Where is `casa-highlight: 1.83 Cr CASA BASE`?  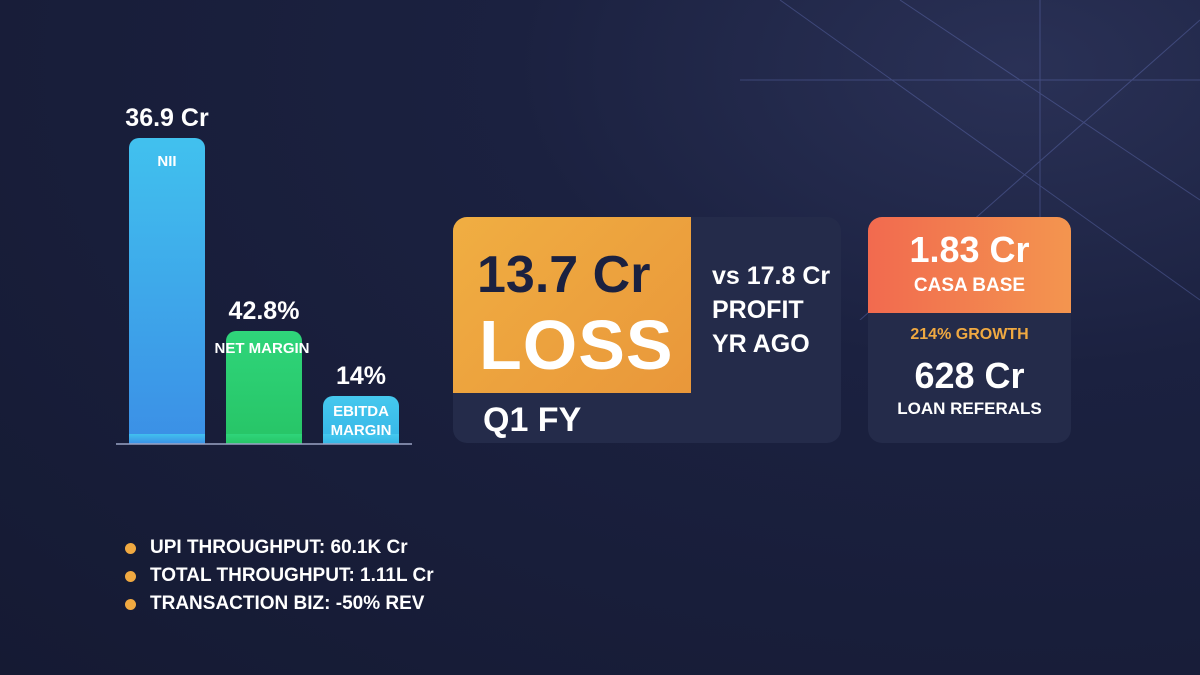 casa-highlight: 1.83 Cr CASA BASE is located at coordinates (969, 265).